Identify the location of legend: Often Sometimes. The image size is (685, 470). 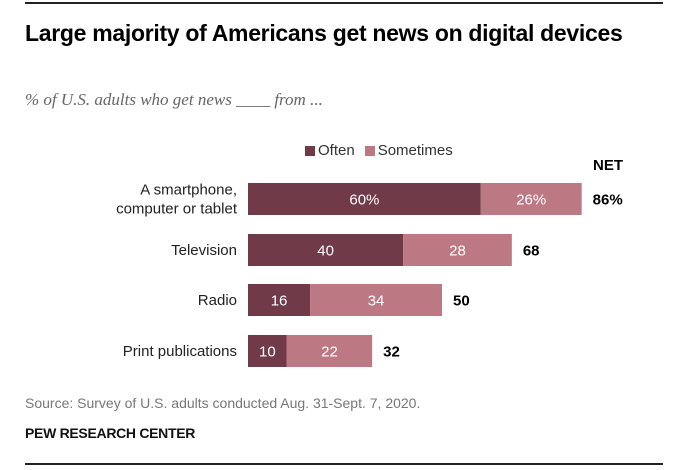
(379, 150).